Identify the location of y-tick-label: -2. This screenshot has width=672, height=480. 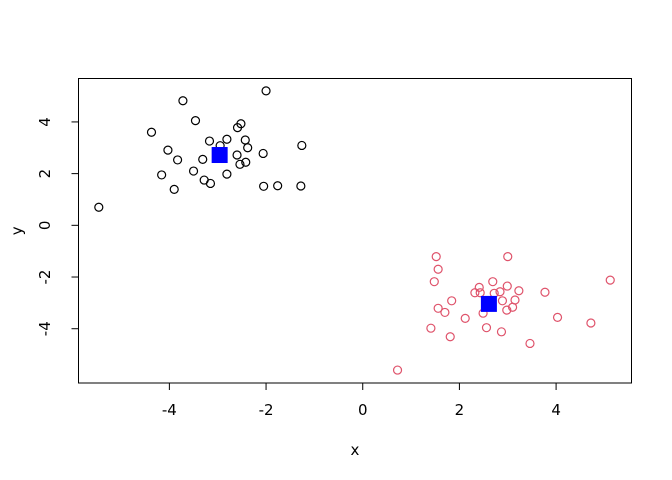
(45, 277).